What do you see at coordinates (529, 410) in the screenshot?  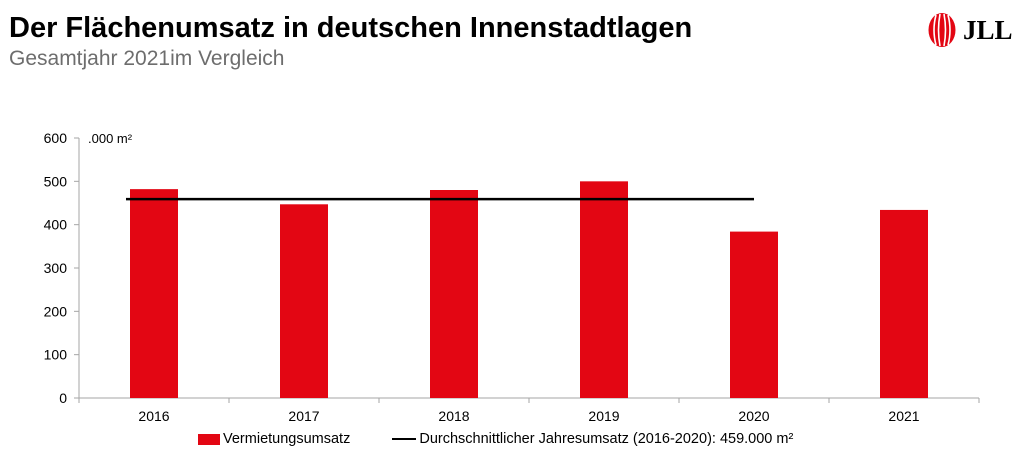 I see `x-axis: 2016 2017 2018 2019 2020 2021` at bounding box center [529, 410].